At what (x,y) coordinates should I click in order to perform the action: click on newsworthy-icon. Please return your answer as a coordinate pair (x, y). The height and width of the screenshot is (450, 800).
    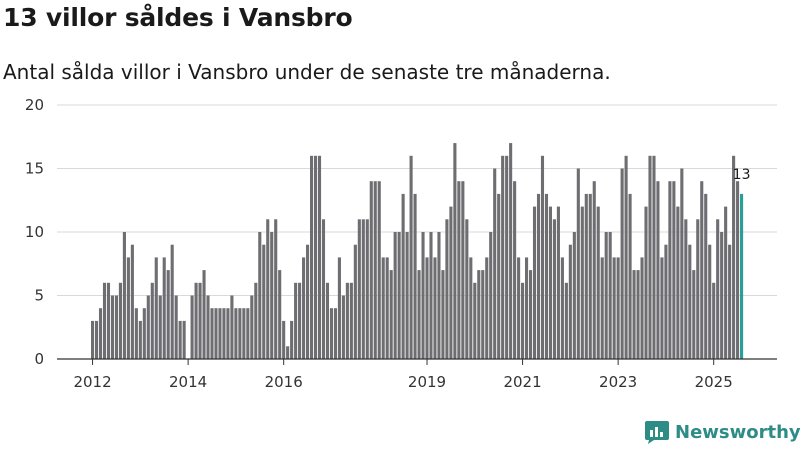
    Looking at the image, I should click on (657, 432).